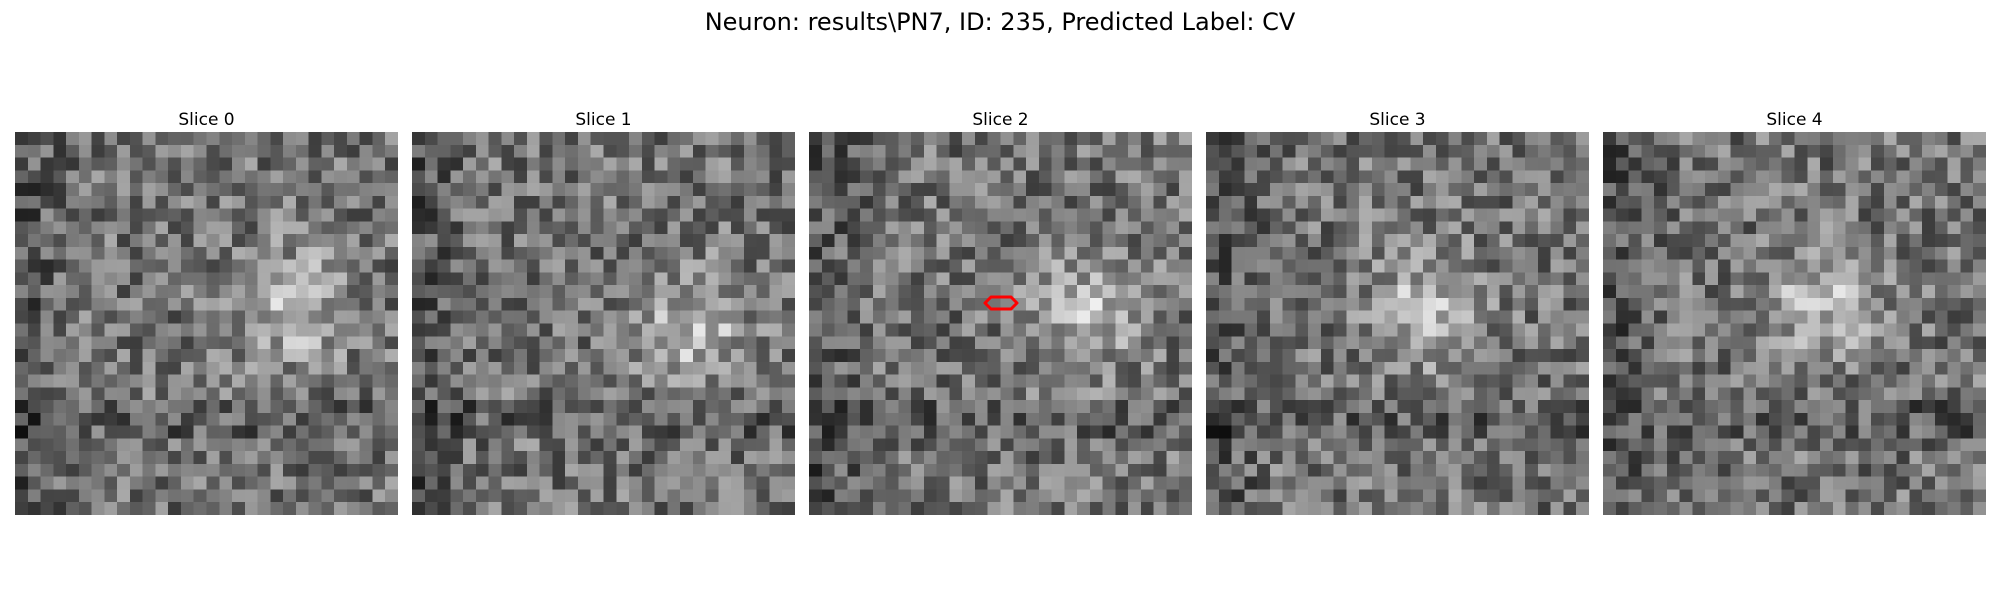  I want to click on slice-title: Slice 2, so click(1000, 120).